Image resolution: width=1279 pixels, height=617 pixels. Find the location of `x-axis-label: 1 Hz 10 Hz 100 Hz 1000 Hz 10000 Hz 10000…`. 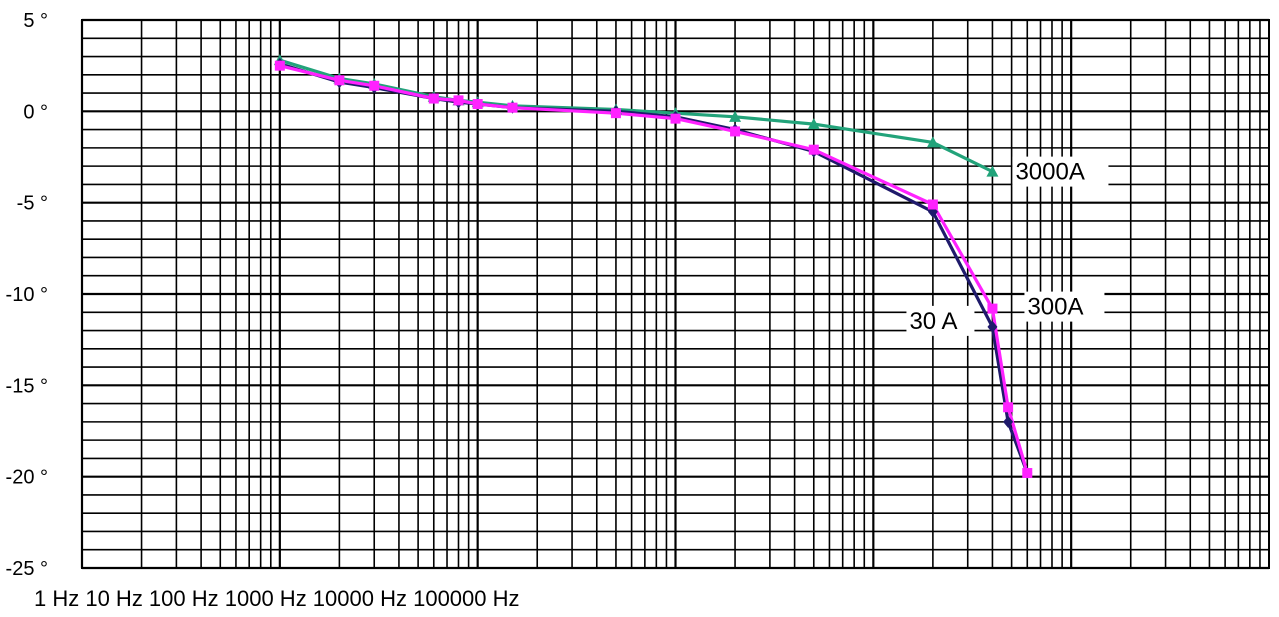

x-axis-label: 1 Hz 10 Hz 100 Hz 1000 Hz 10000 Hz 10000… is located at coordinates (277, 598).